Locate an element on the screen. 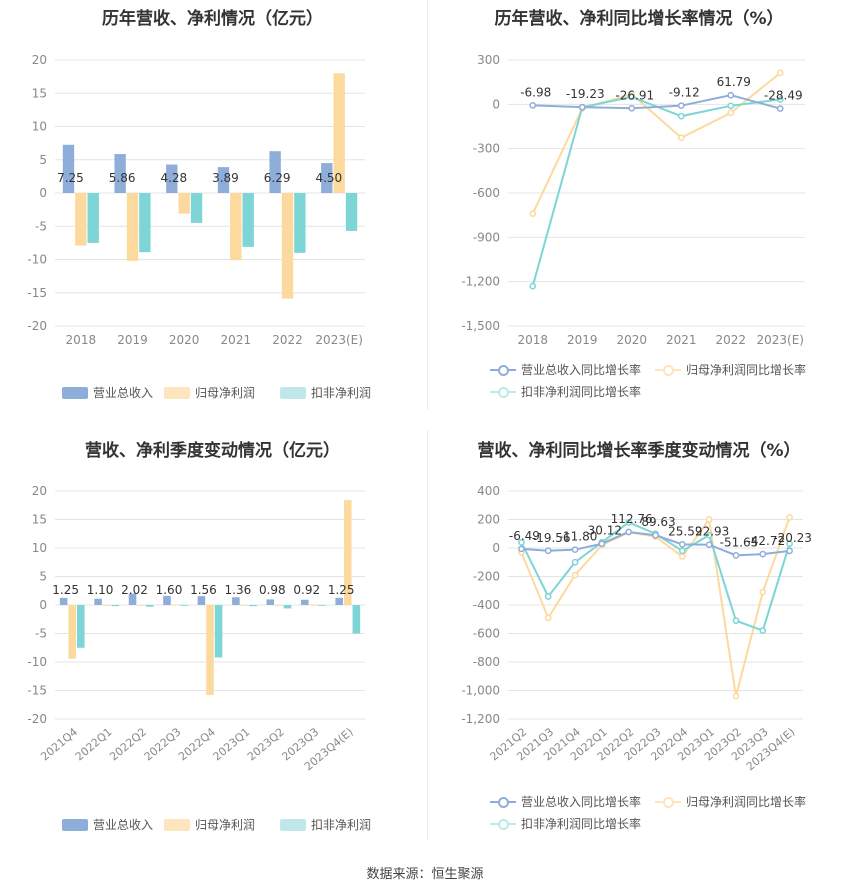  y-tick-label: 15 is located at coordinates (39, 93).